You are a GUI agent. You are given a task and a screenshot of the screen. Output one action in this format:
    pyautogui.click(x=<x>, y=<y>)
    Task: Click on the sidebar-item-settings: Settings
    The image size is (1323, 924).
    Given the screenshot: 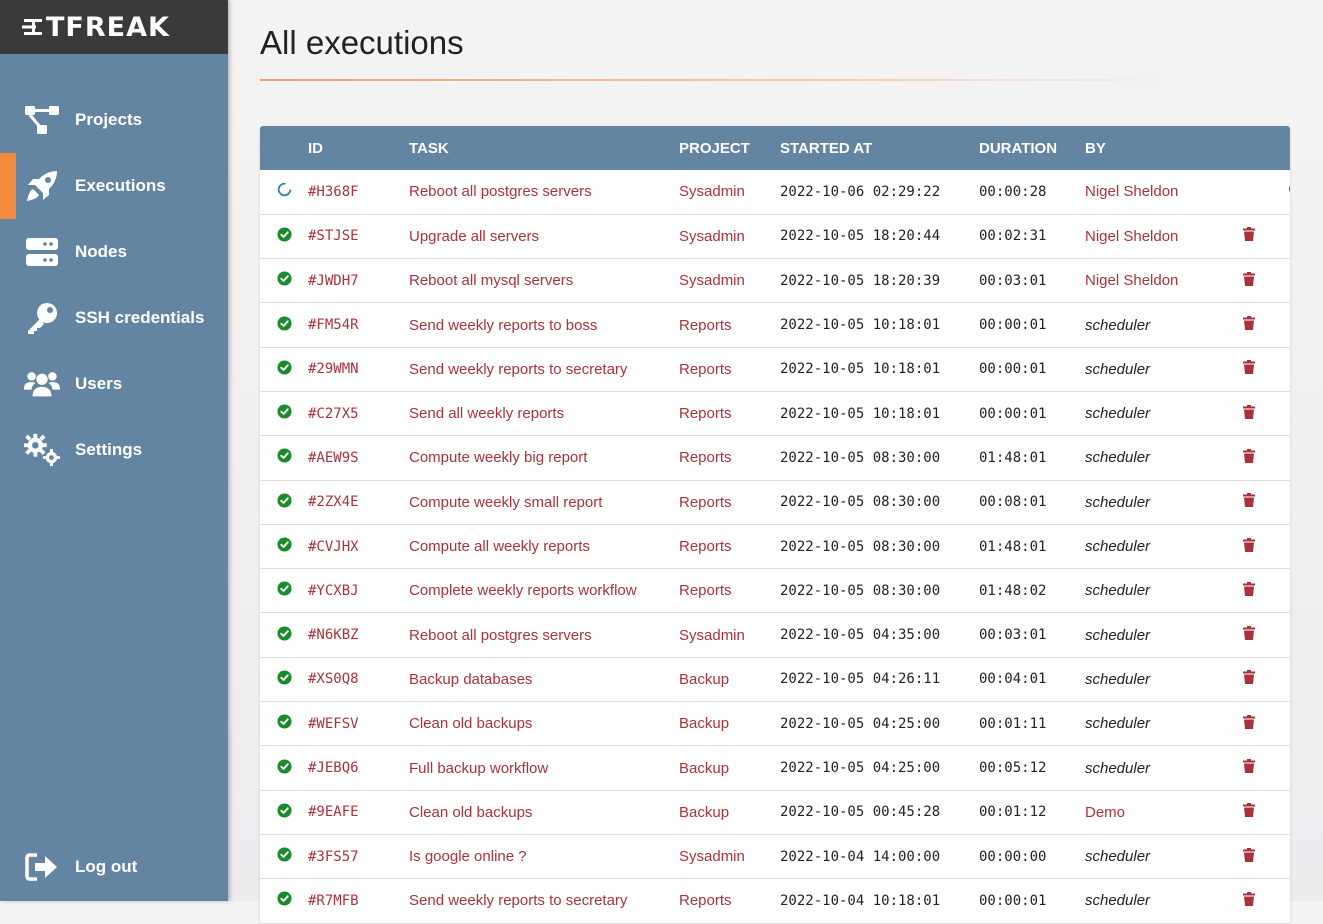 What is the action you would take?
    pyautogui.click(x=114, y=450)
    